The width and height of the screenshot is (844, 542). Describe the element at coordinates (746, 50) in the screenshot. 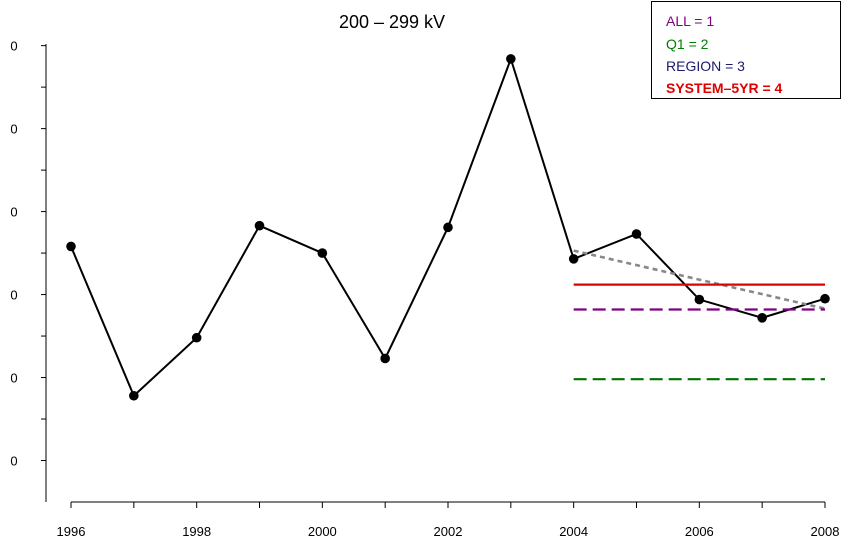

I see `legend: ALL = 1 Q1 = 2 REGION = 3 SYSTEM–5YR = 4` at that location.